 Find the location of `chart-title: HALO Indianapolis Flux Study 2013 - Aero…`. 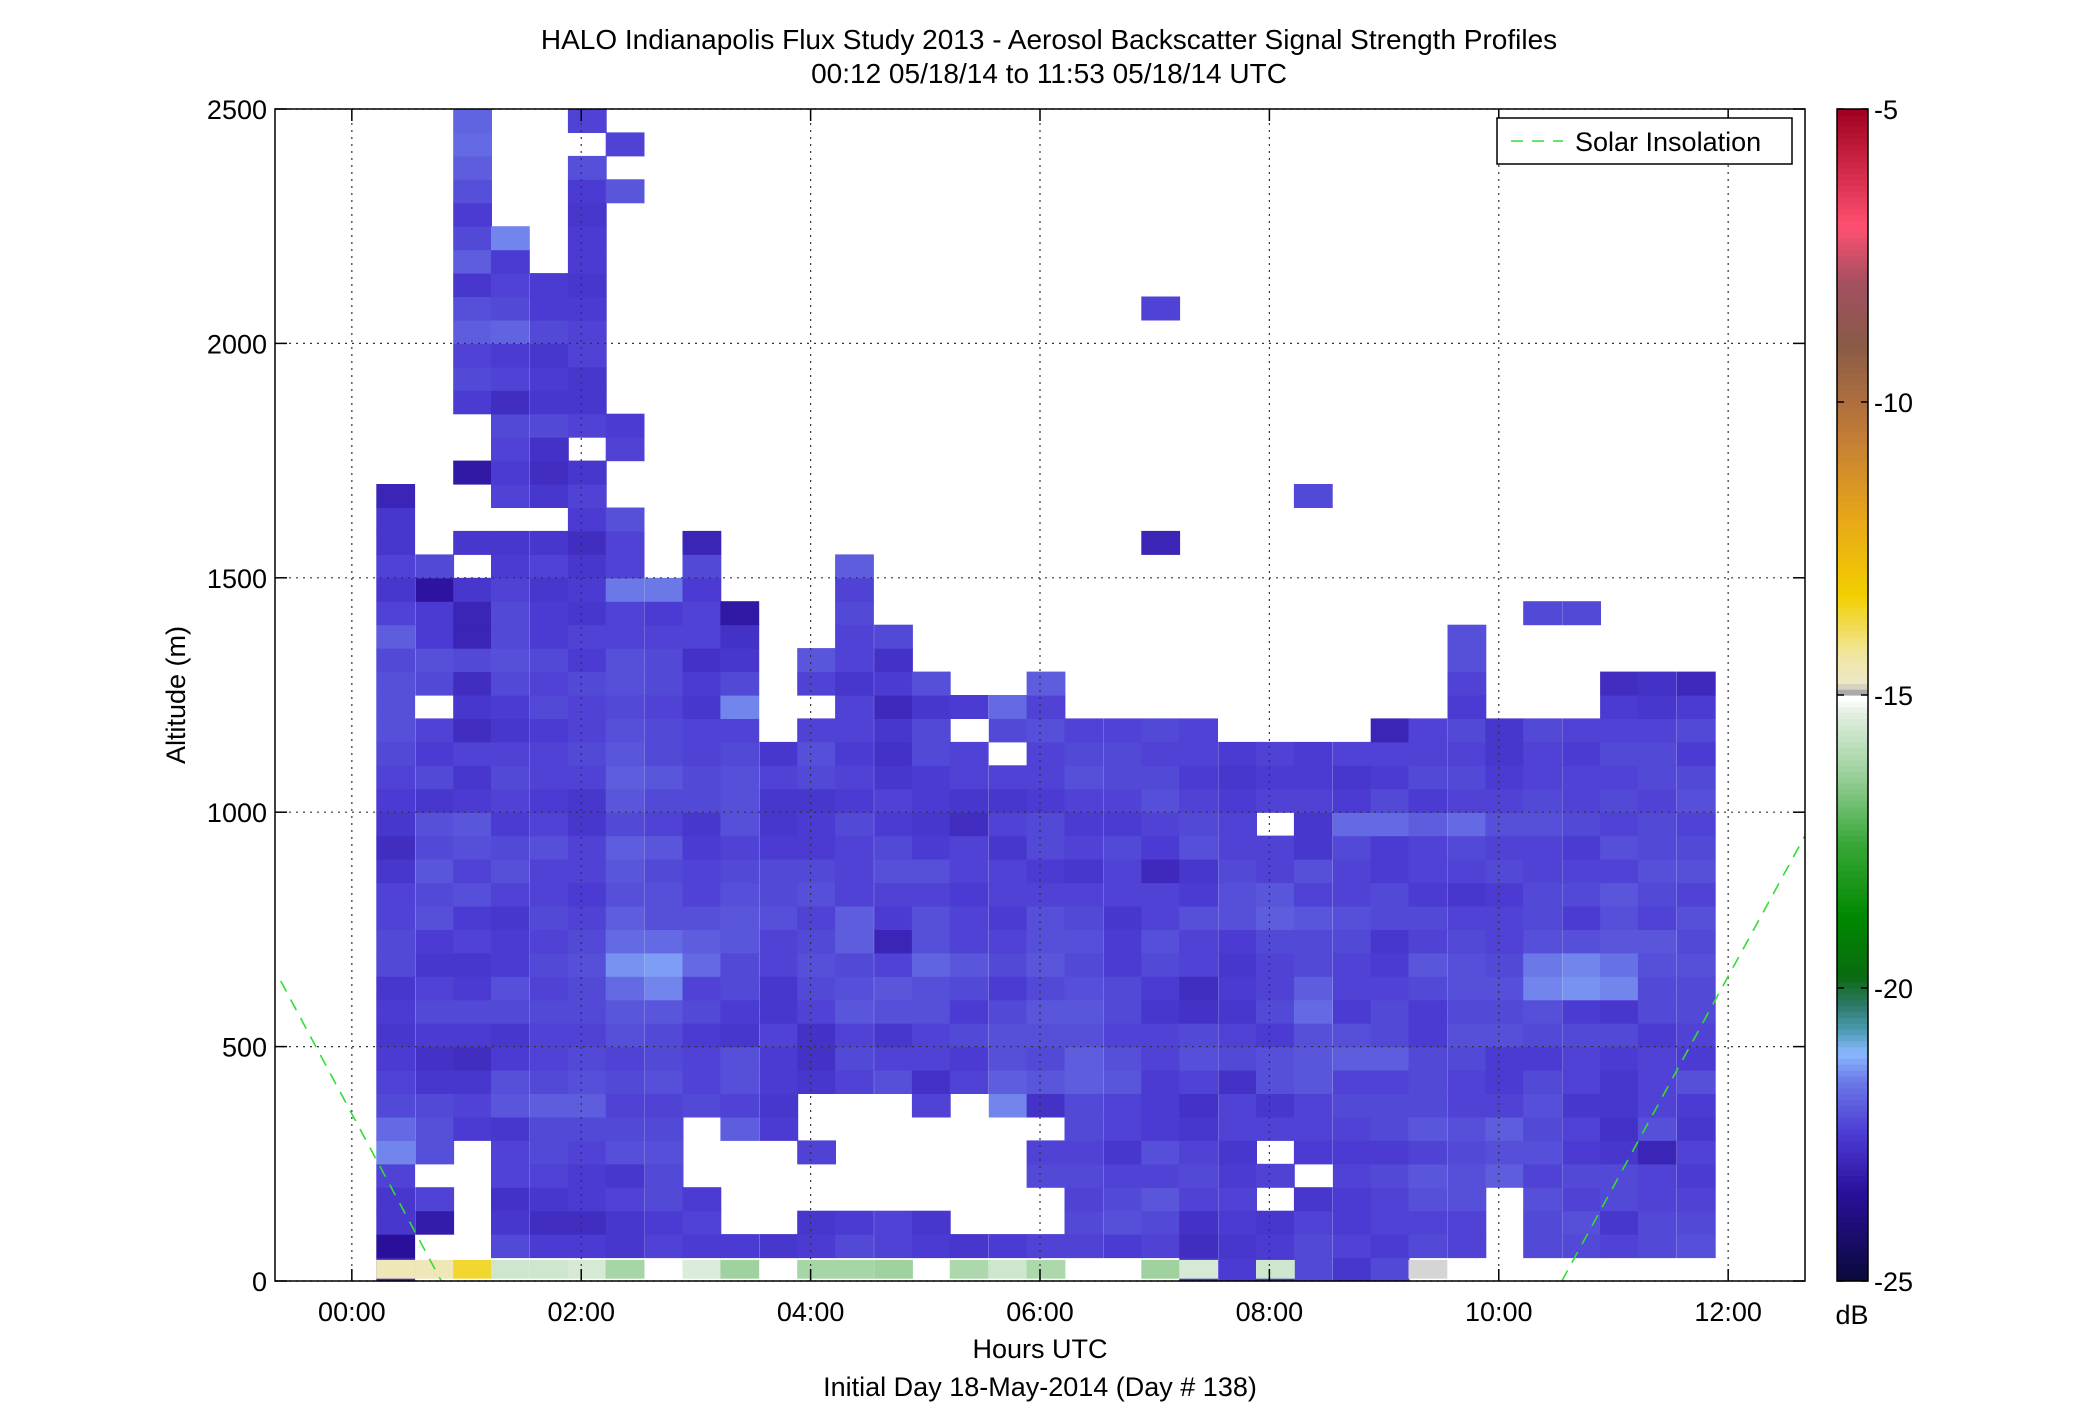

chart-title: HALO Indianapolis Flux Study 2013 - Aero… is located at coordinates (1049, 39).